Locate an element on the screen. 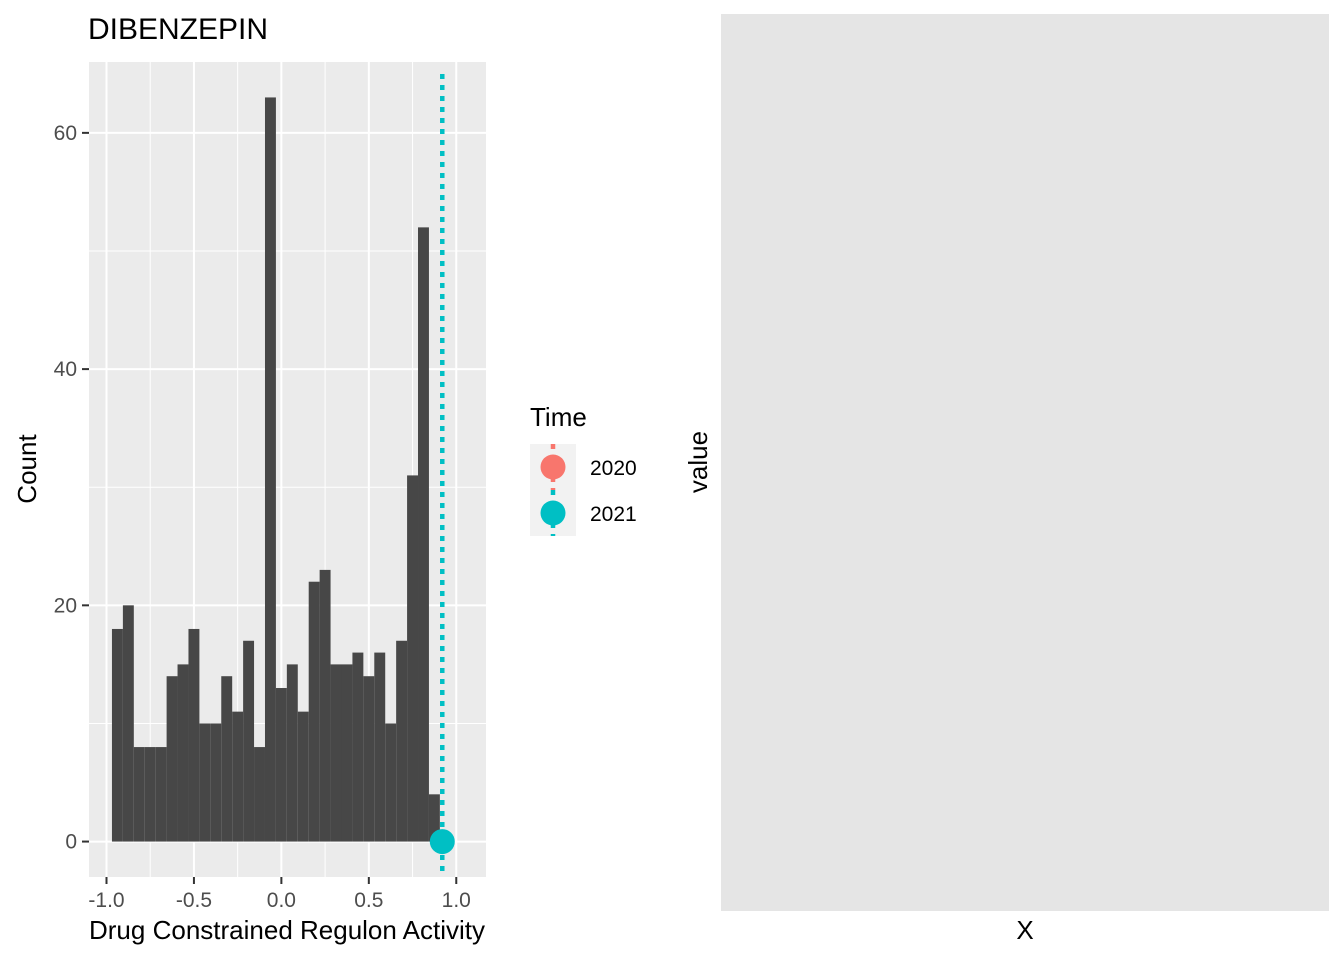 The image size is (1344, 960). x-tick-label: -0.5 is located at coordinates (194, 900).